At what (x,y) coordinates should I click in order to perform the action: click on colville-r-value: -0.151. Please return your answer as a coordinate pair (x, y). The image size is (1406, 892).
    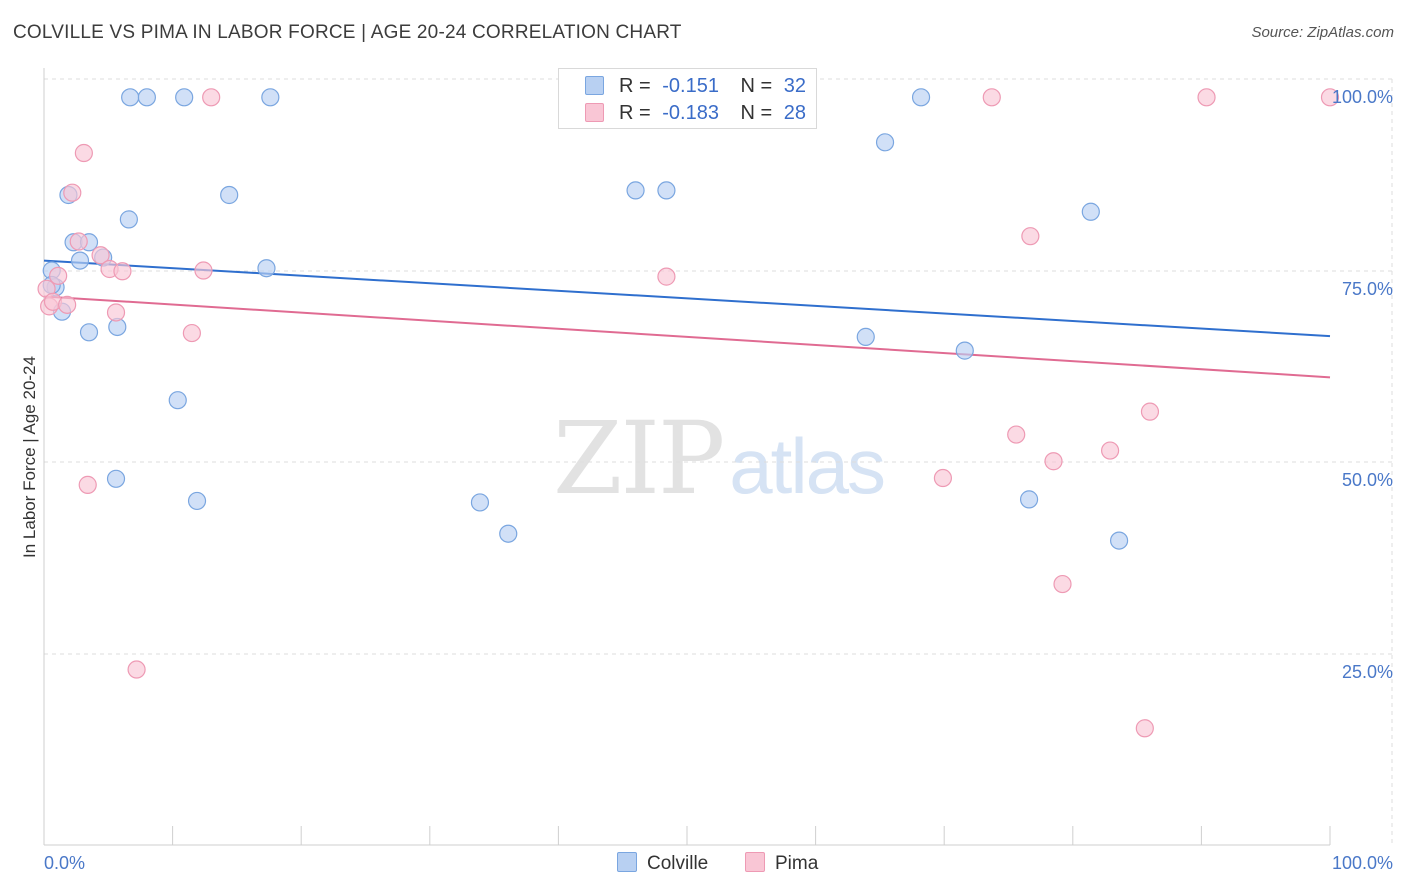
    Looking at the image, I should click on (690, 86).